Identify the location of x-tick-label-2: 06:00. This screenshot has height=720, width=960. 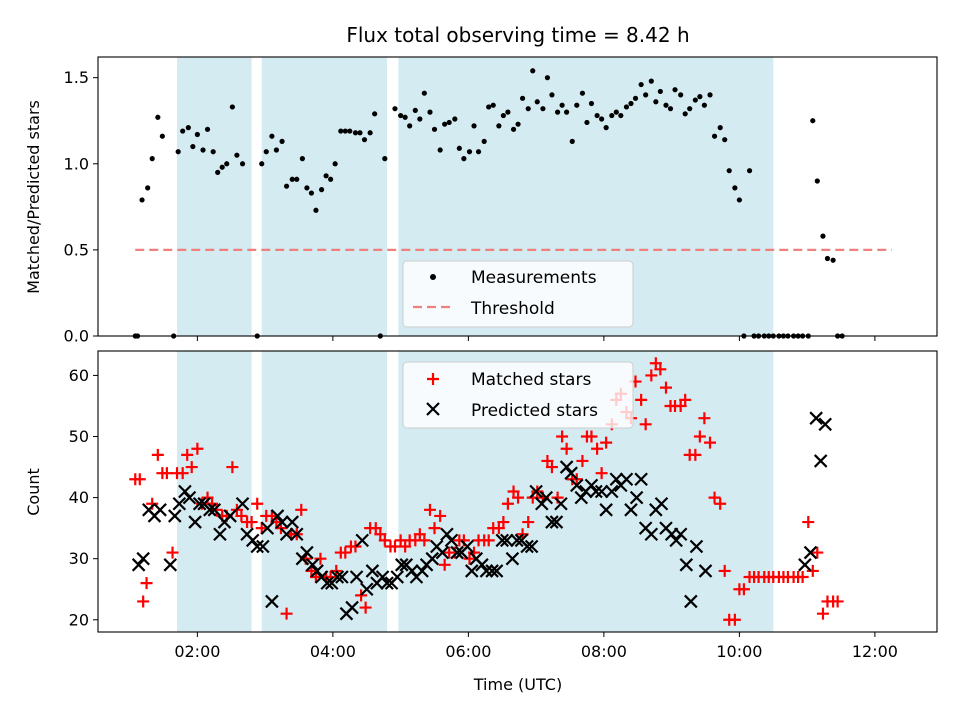
(468, 651).